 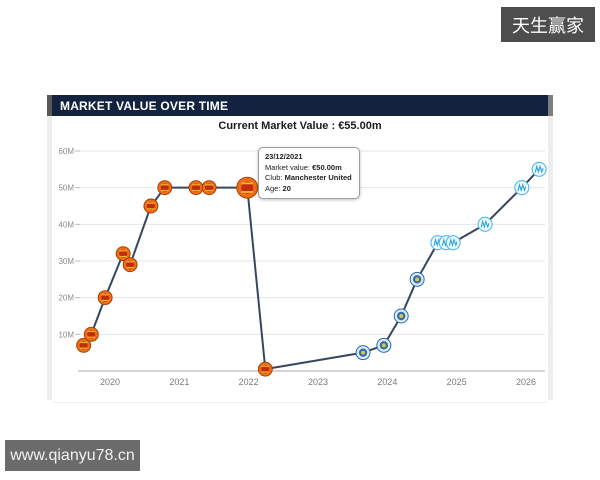 I want to click on watermark-bottom-left: www.qianyu78.cn, so click(x=72, y=455).